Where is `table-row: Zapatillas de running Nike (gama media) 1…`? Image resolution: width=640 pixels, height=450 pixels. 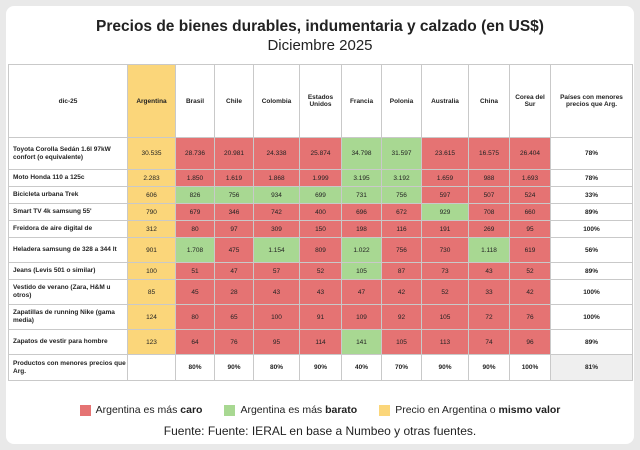
table-row: Zapatillas de running Nike (gama media) 1… is located at coordinates (320, 317).